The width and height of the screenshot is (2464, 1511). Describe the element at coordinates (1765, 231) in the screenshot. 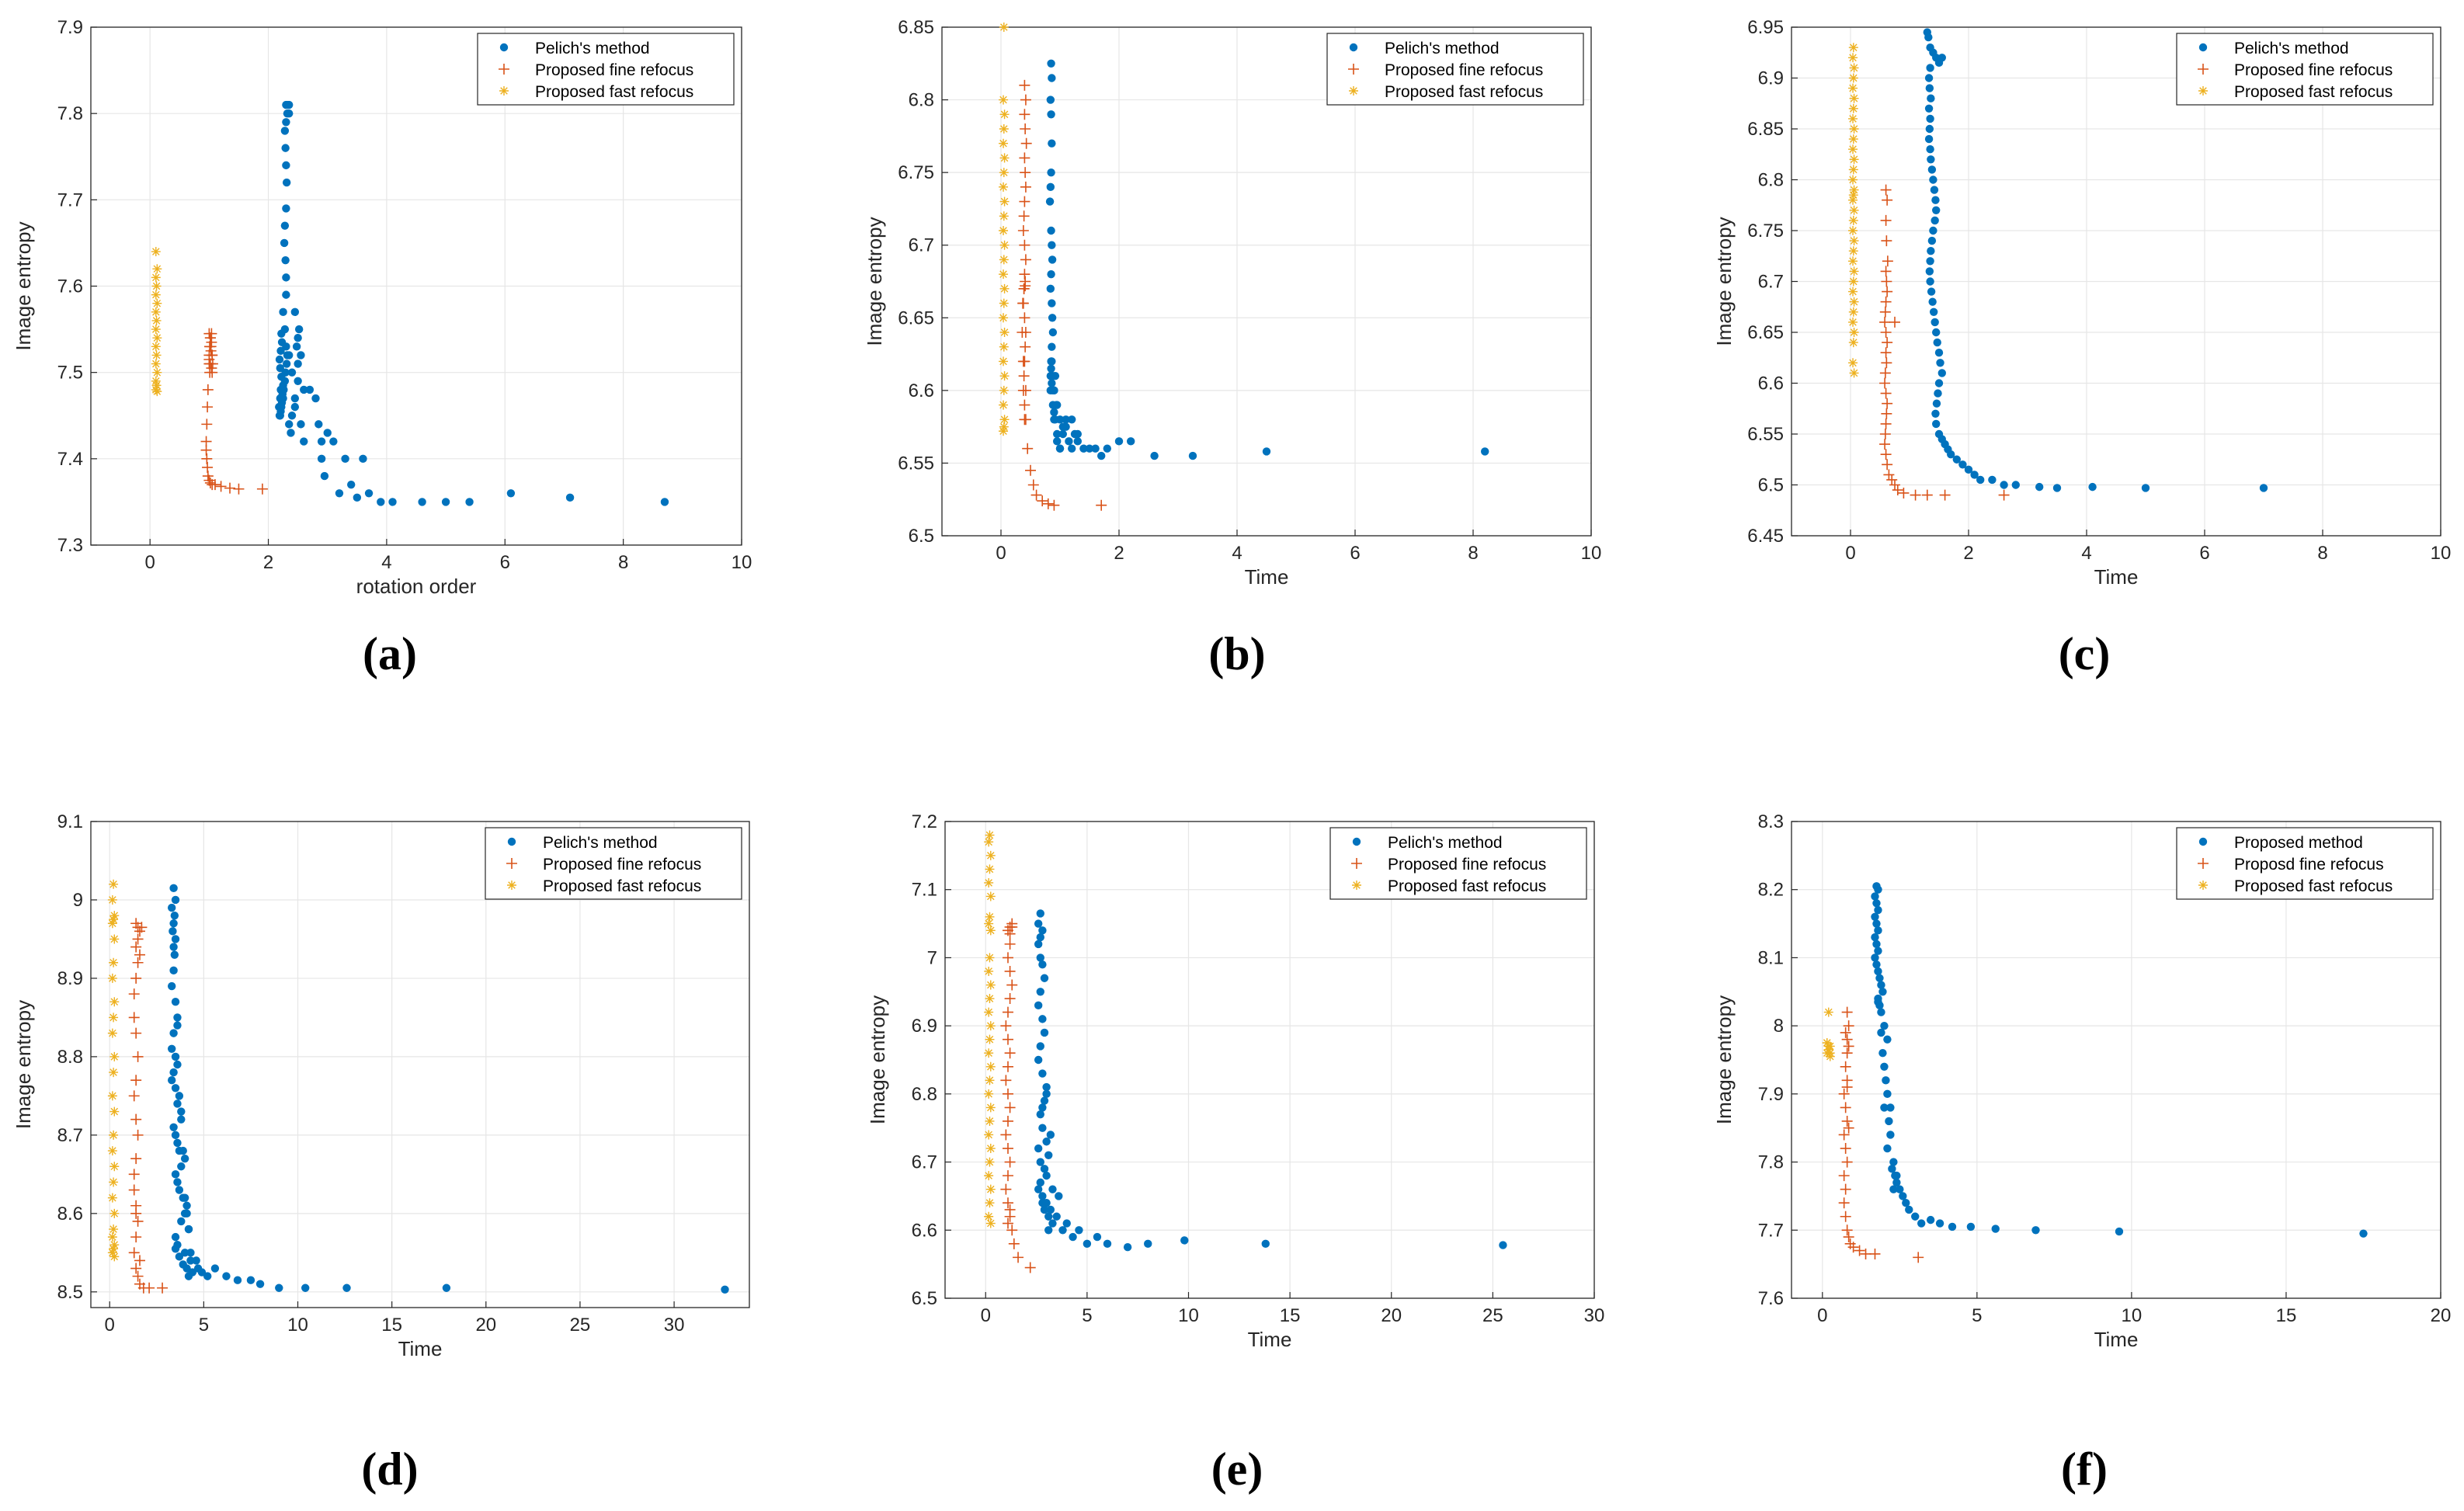

I see `y-tick-label: 6.75` at that location.